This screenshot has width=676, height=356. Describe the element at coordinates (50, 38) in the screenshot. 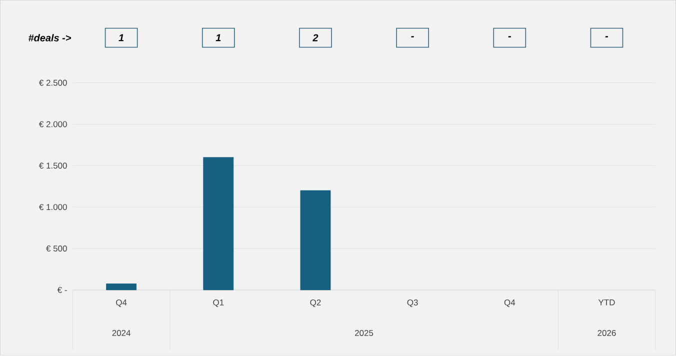

I see `text: #deals ->` at that location.